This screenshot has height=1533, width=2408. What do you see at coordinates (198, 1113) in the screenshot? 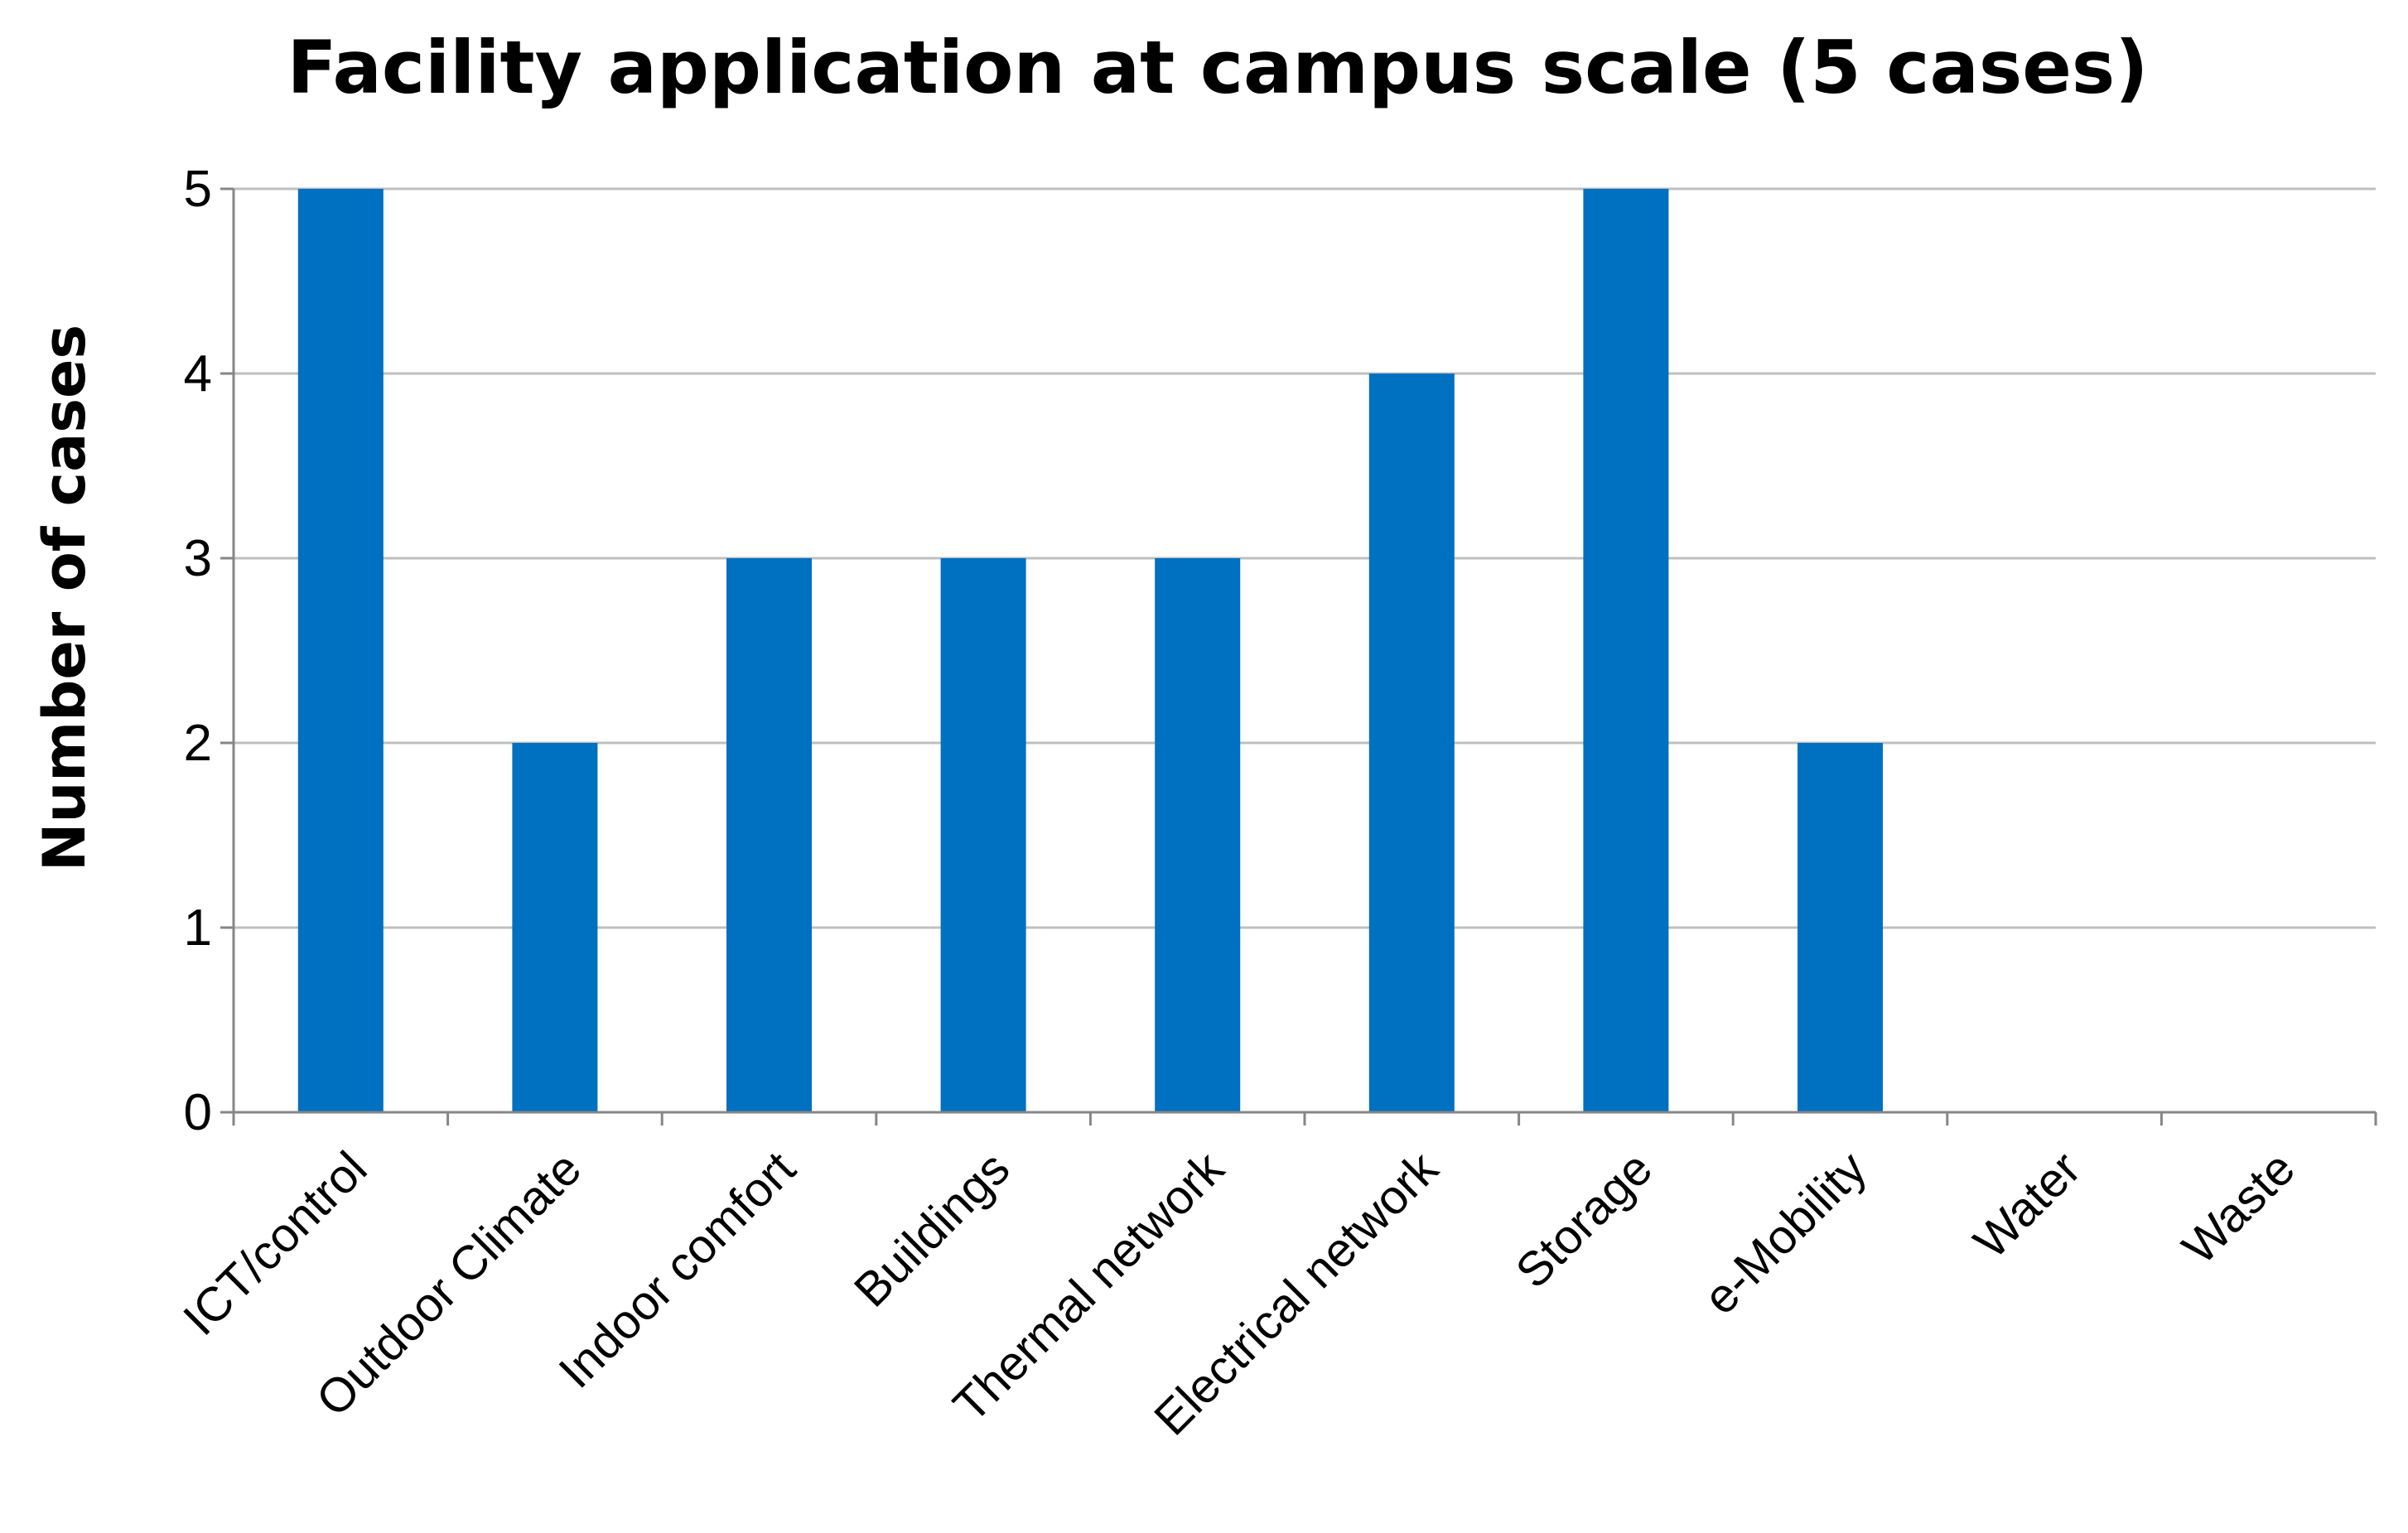
I see `y-tick-label: 0` at bounding box center [198, 1113].